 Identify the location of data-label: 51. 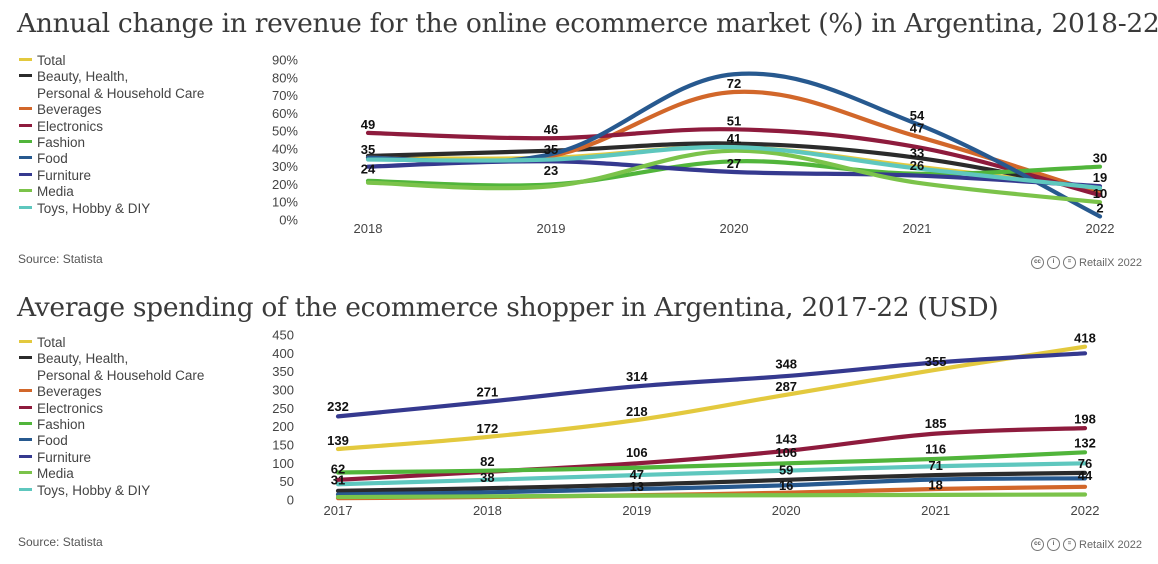
(734, 120).